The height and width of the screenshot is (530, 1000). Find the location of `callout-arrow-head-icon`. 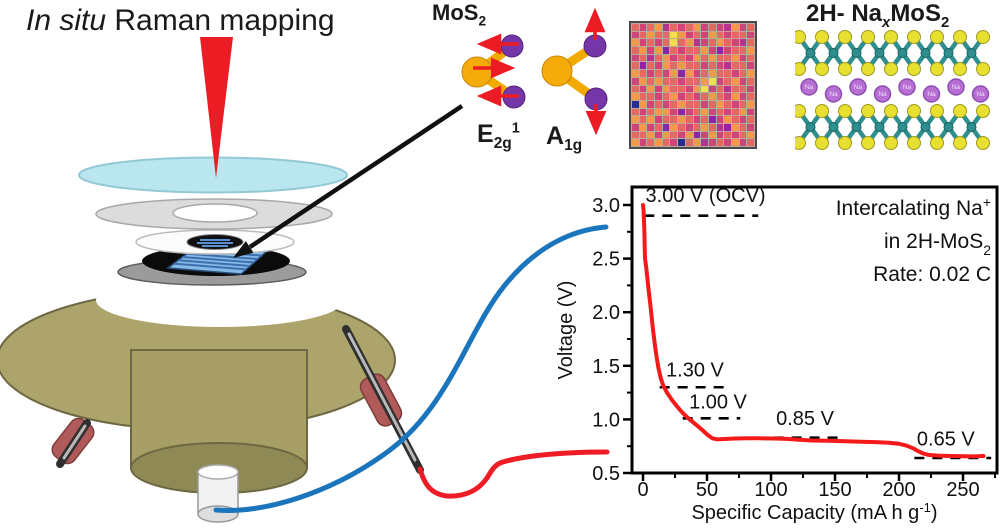

callout-arrow-head-icon is located at coordinates (243, 249).